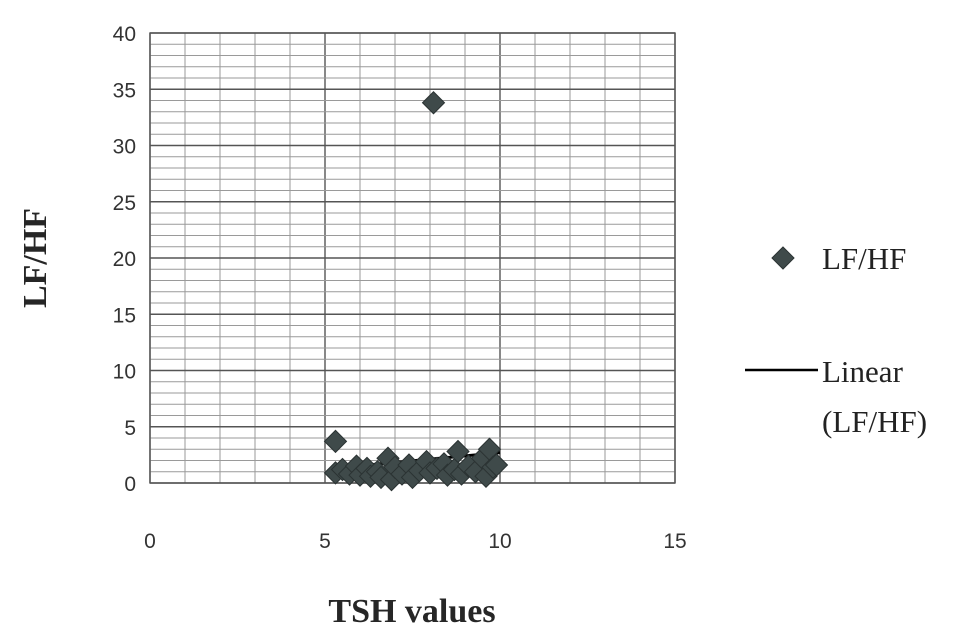 Image resolution: width=976 pixels, height=641 pixels. Describe the element at coordinates (416, 291) in the screenshot. I see `data-points` at that location.